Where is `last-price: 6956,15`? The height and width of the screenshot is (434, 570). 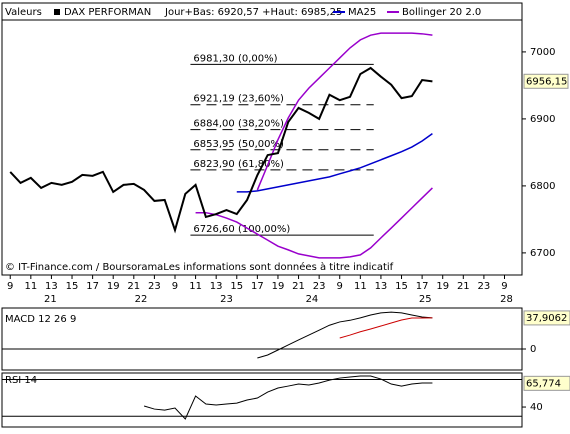
last-price: 6956,15 is located at coordinates (546, 81).